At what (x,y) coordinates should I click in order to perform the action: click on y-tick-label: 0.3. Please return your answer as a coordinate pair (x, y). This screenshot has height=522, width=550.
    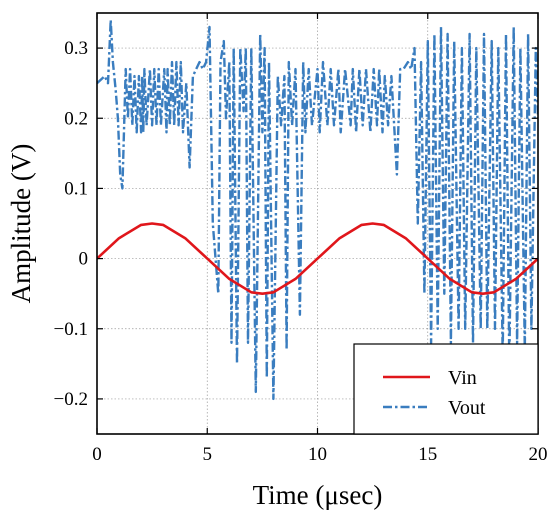
    Looking at the image, I should click on (76, 48).